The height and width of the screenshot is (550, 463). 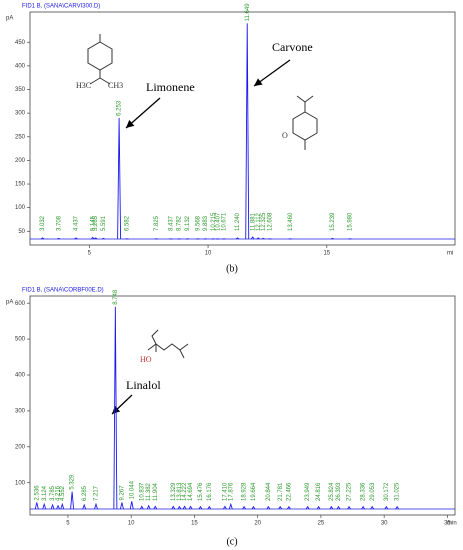 What do you see at coordinates (253, 221) in the screenshot?
I see `peak-label: 11.881` at bounding box center [253, 221].